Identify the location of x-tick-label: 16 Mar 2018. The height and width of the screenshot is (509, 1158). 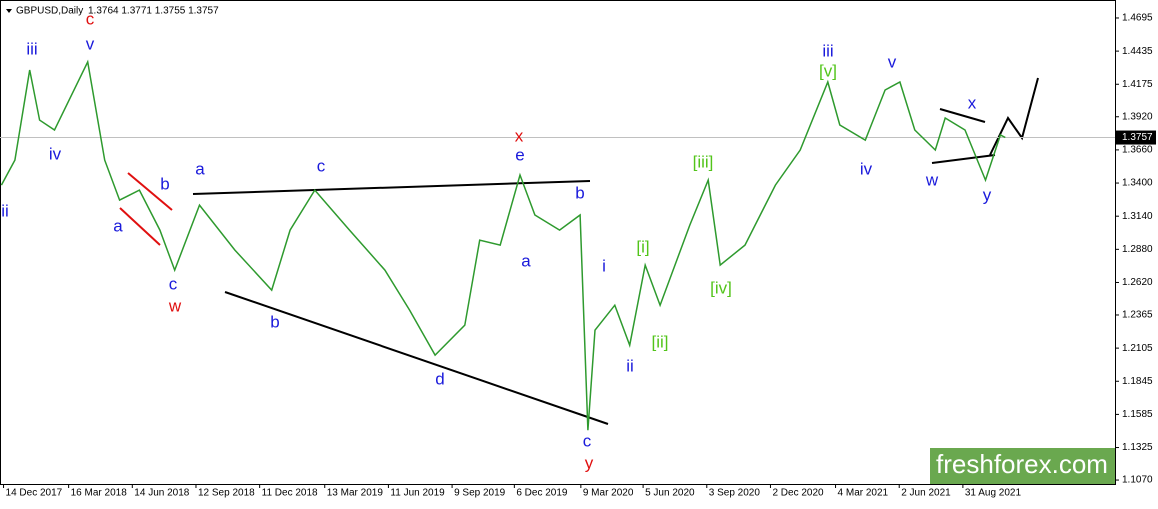
(99, 493).